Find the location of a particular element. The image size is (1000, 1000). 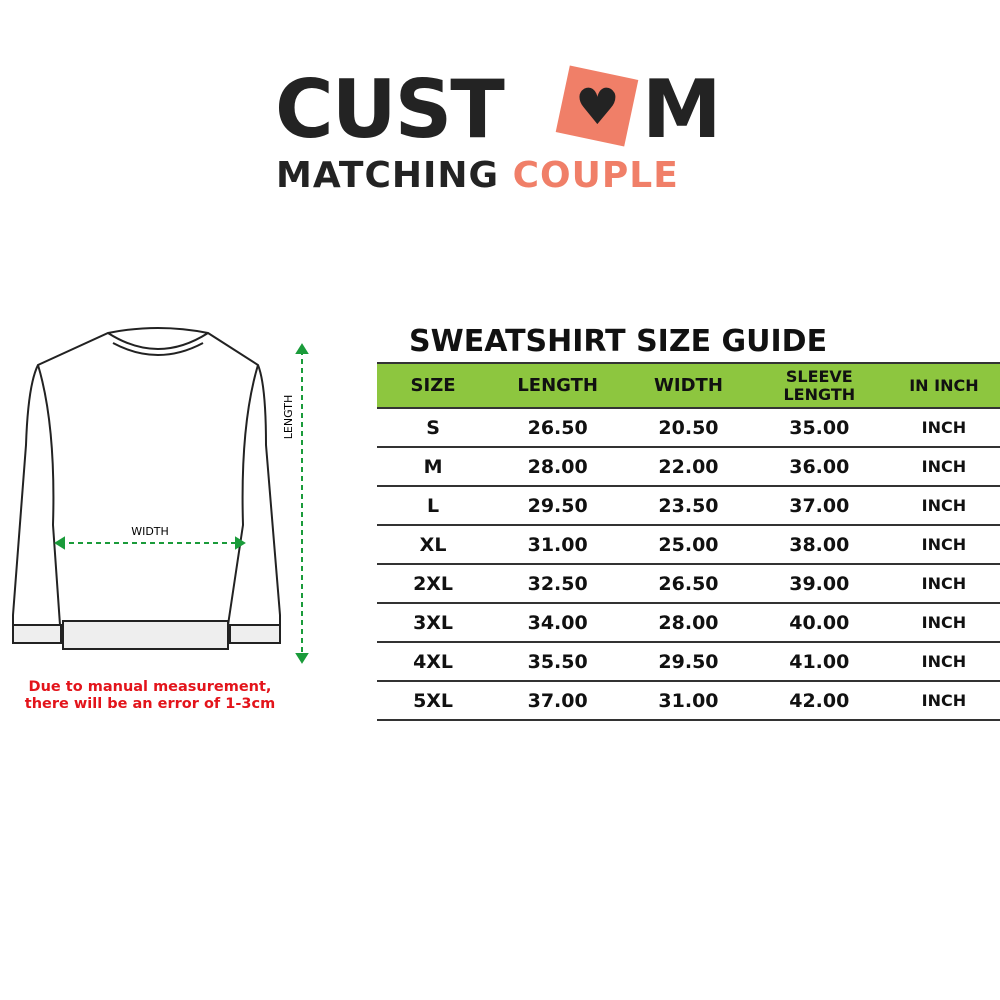

header-row: SIZE LENGTH WIDTH SLEEVE LENGTH IN INCH is located at coordinates (688, 385).